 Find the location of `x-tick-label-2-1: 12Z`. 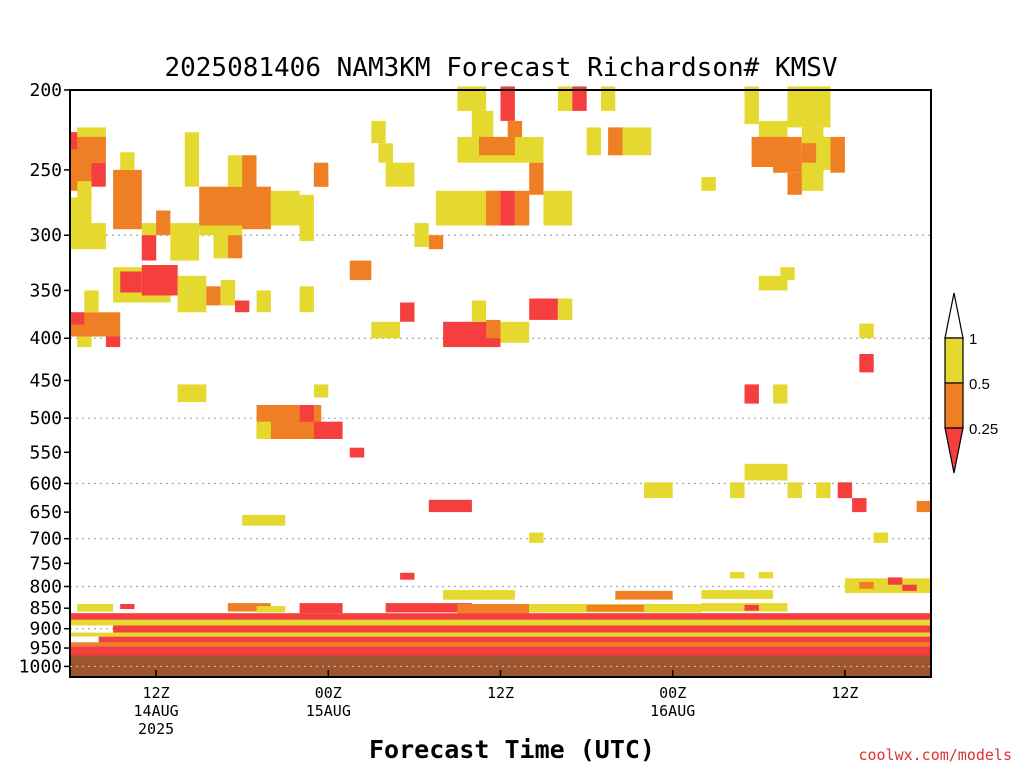

x-tick-label-2-1: 12Z is located at coordinates (500, 693).